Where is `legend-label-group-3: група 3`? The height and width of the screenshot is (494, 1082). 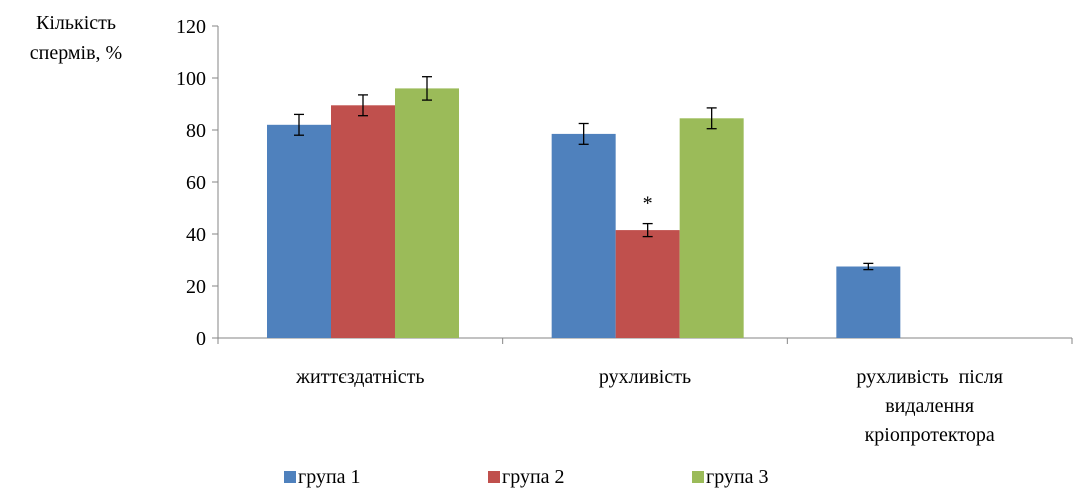
legend-label-group-3: група 3 is located at coordinates (737, 477).